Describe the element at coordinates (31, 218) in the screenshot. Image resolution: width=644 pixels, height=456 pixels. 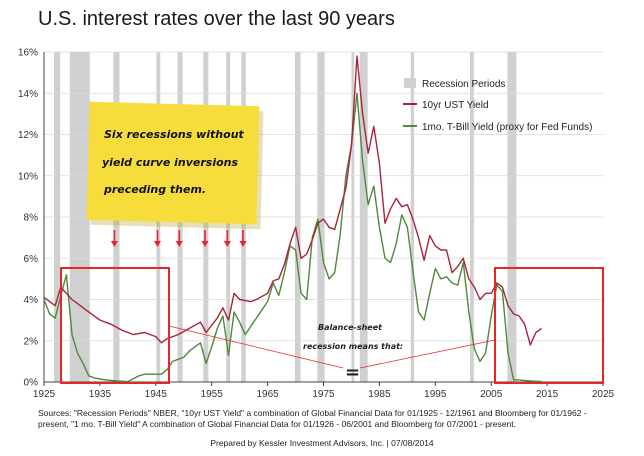
I see `y-tick-label: 8%` at that location.